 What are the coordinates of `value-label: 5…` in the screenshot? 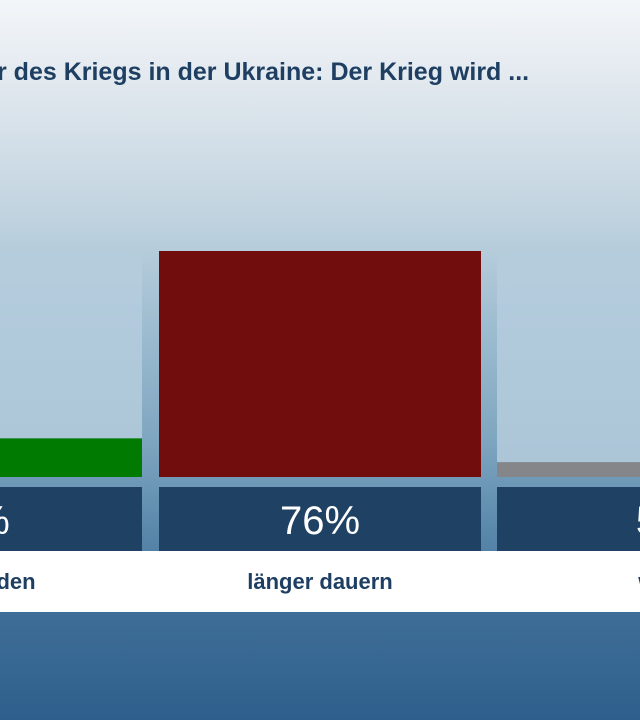 It's located at (638, 521).